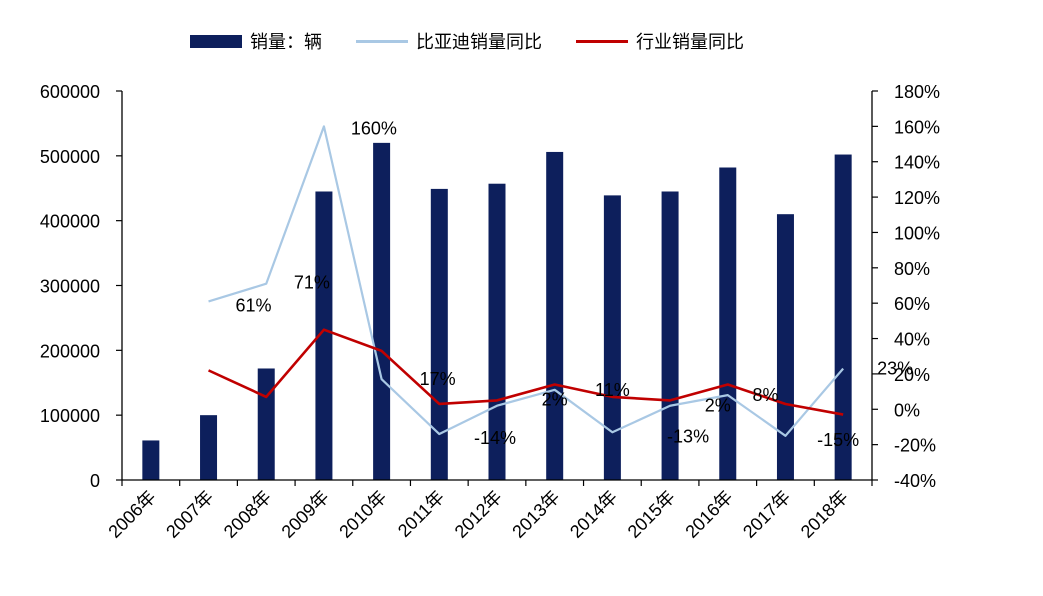 This screenshot has width=1043, height=596. What do you see at coordinates (688, 436) in the screenshot?
I see `data-label-7: -13%` at bounding box center [688, 436].